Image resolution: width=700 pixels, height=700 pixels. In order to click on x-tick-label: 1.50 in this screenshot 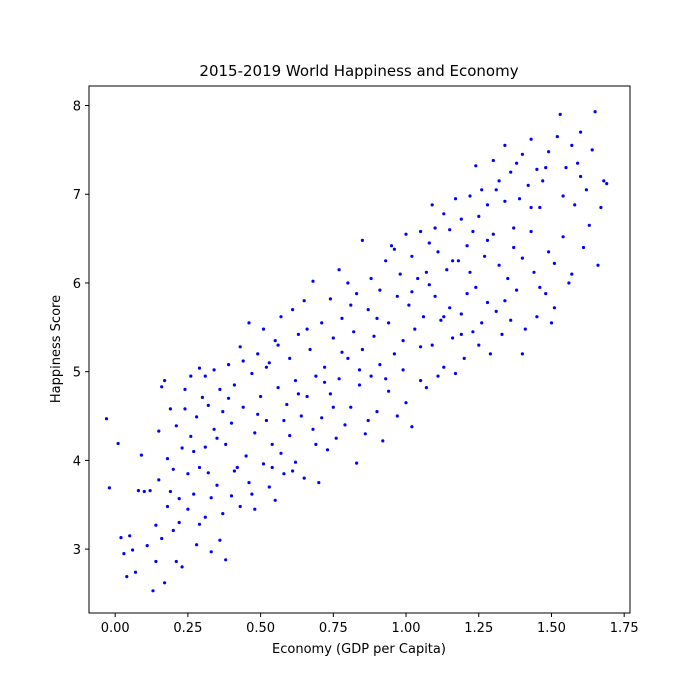, I will do `click(551, 628)`.